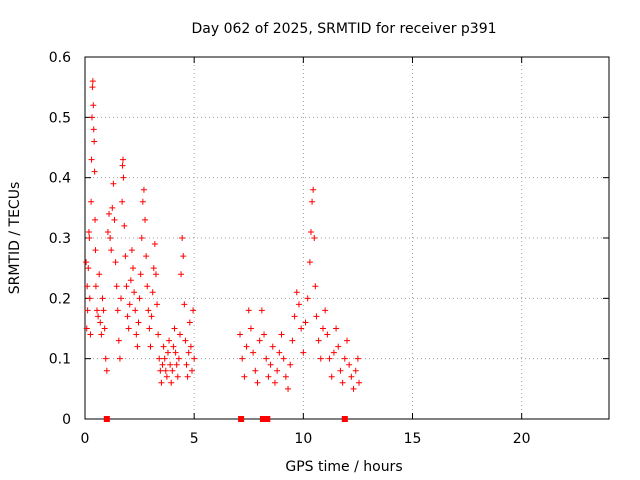 Image resolution: width=640 pixels, height=480 pixels. I want to click on x-tick-labels: 0 5 10 15 20, so click(306, 439).